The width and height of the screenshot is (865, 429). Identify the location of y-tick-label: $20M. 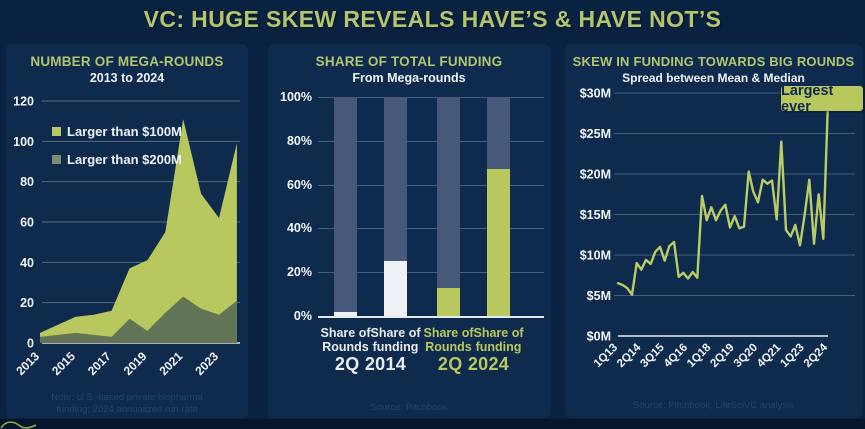
(595, 175).